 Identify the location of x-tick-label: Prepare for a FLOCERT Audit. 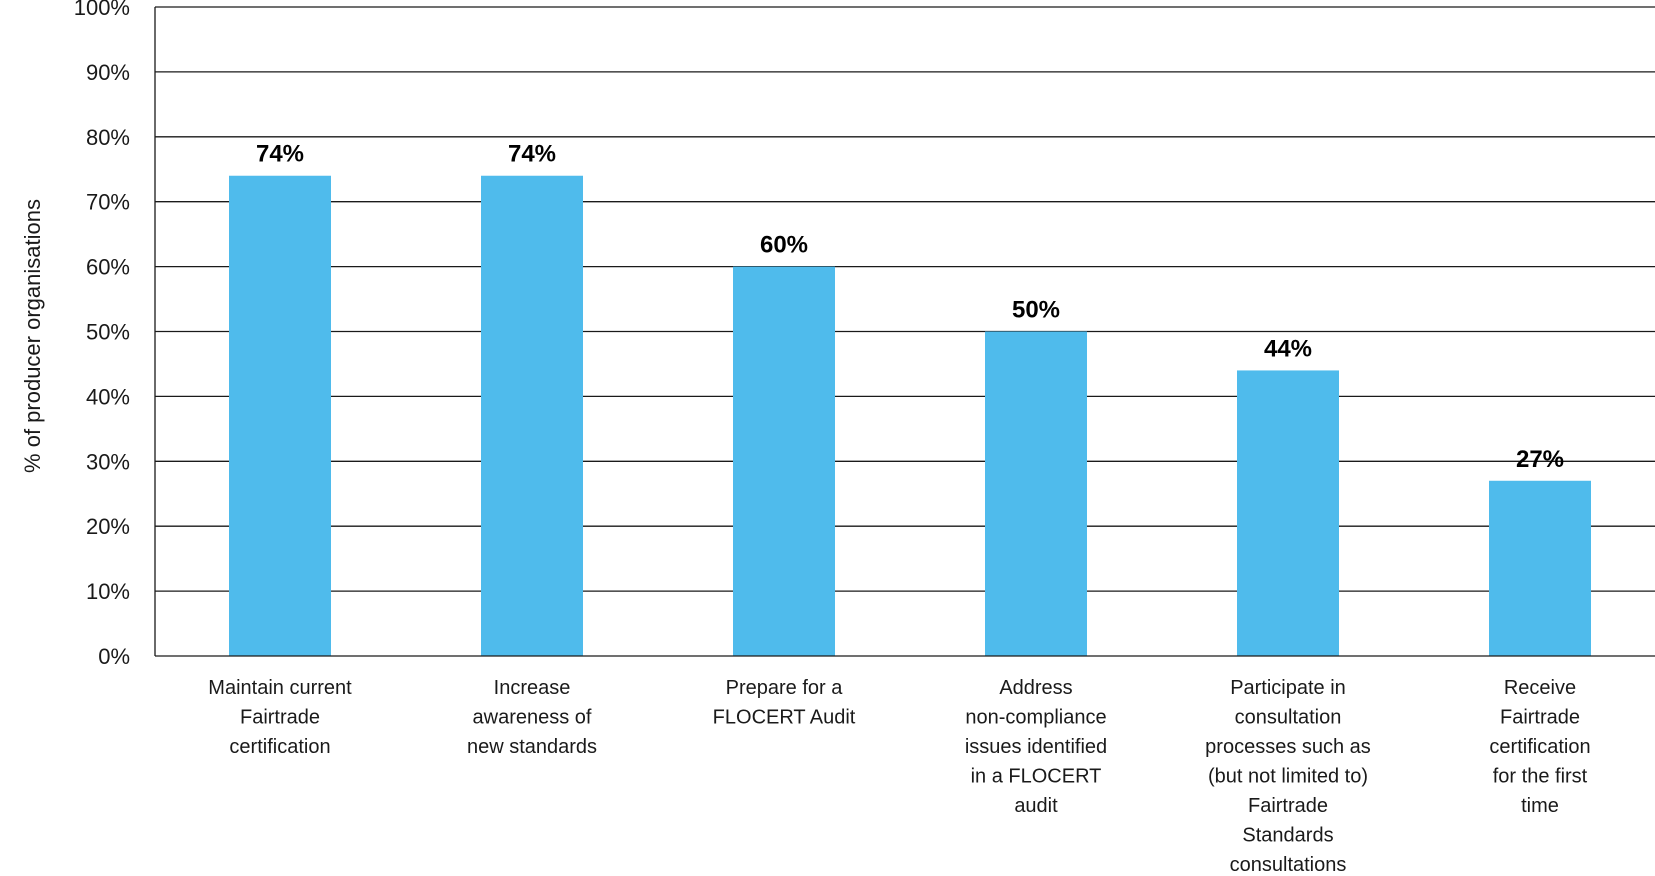
(784, 703).